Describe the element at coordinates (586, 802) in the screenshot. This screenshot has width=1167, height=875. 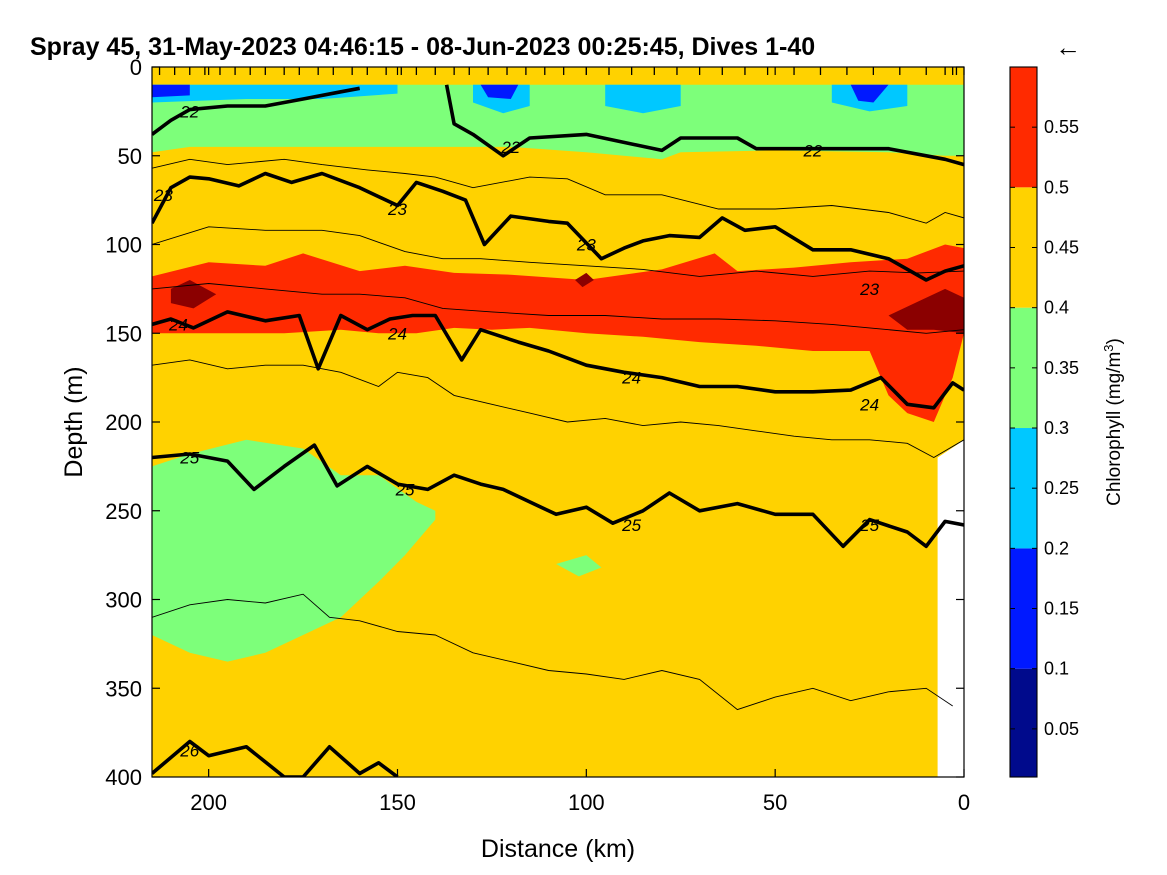
I see `x-tick-label: 100` at that location.